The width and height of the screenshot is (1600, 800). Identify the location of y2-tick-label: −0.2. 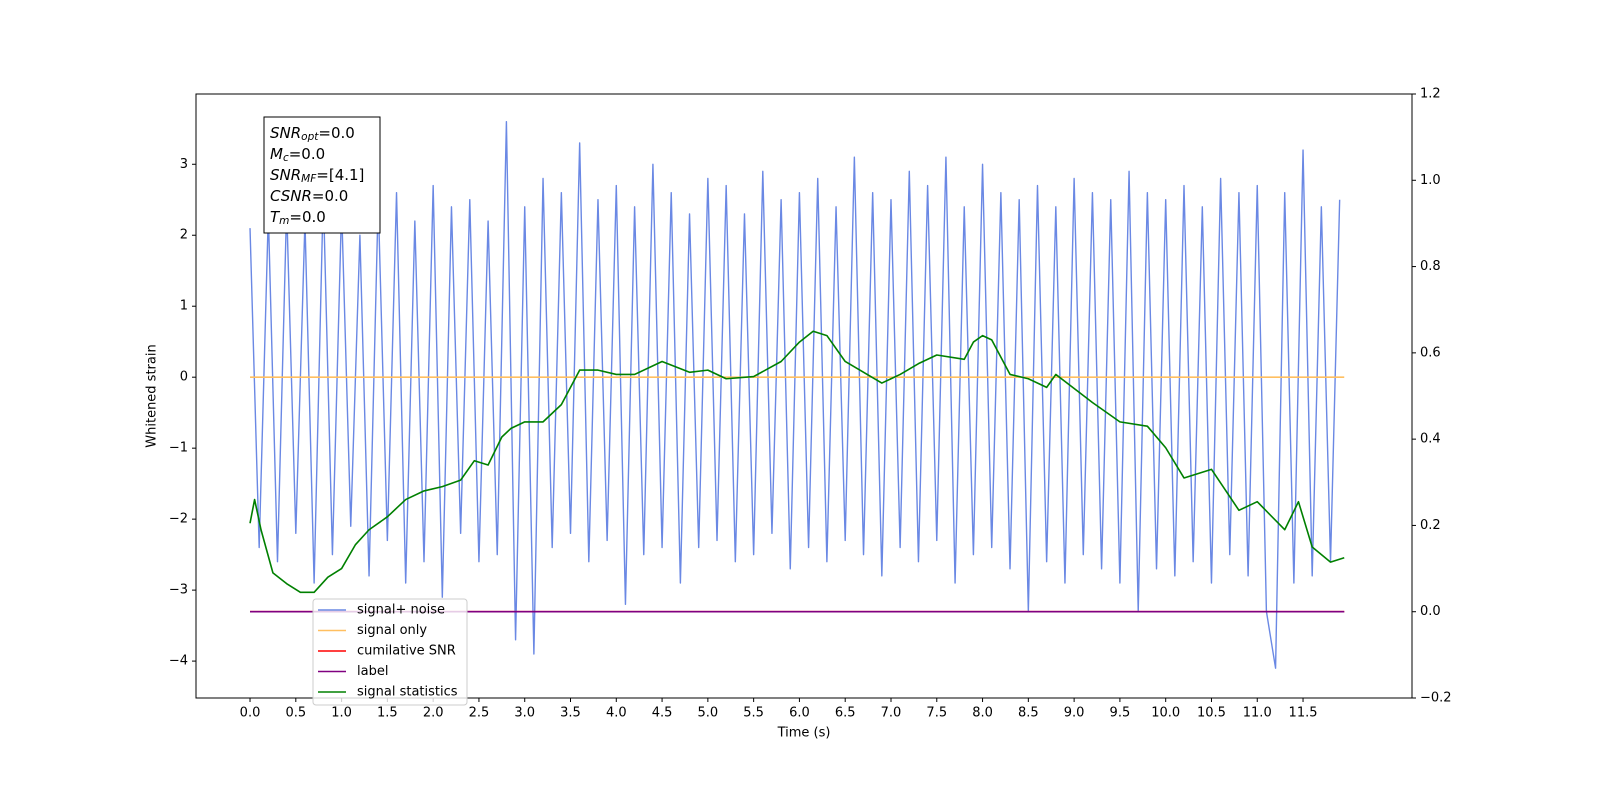
(1436, 698).